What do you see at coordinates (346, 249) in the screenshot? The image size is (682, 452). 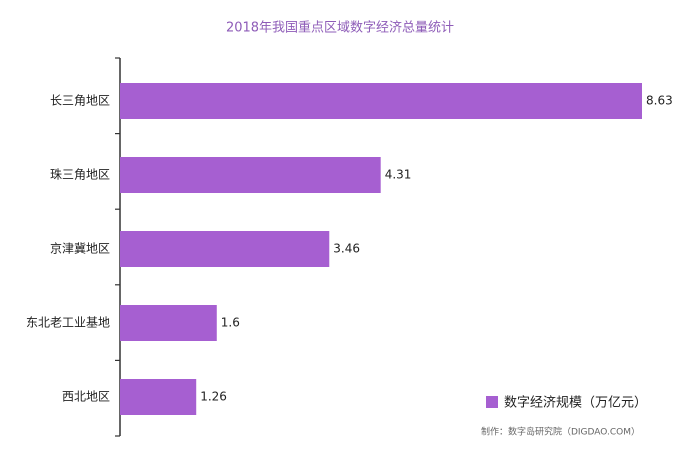 I see `data-label: 3.46` at bounding box center [346, 249].